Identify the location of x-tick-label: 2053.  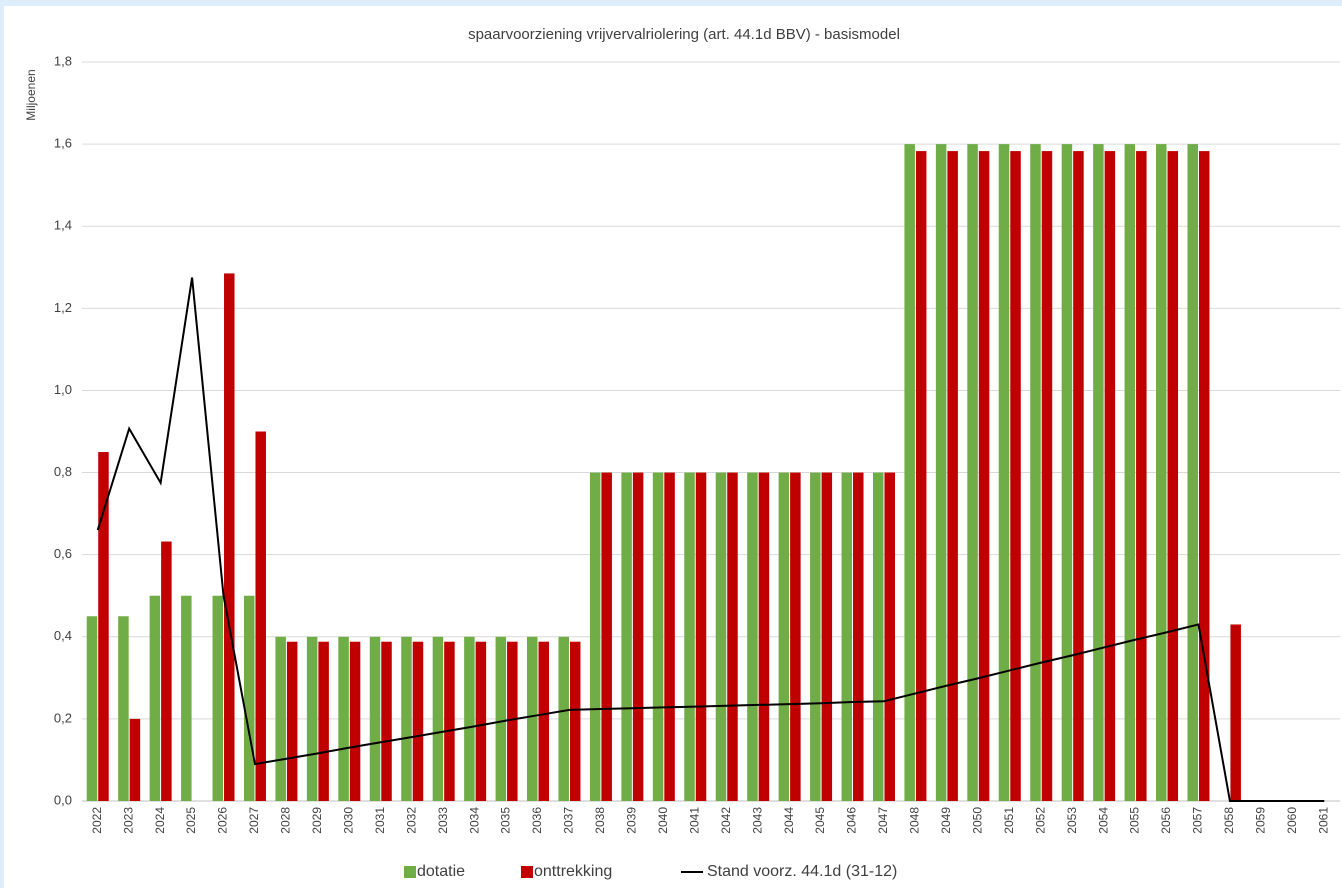
(1072, 820).